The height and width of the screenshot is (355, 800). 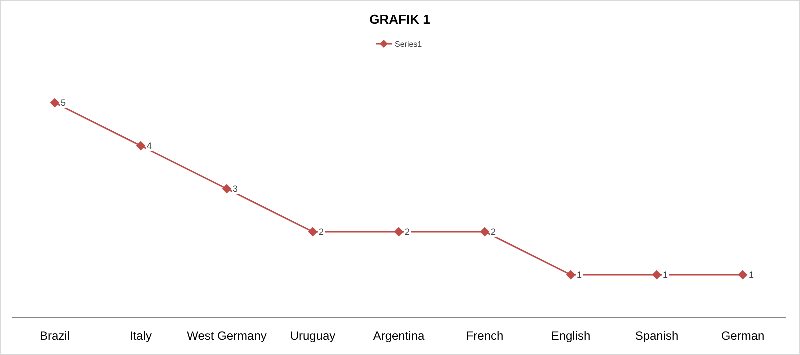 What do you see at coordinates (400, 19) in the screenshot?
I see `chart-title: GRAFIK 1` at bounding box center [400, 19].